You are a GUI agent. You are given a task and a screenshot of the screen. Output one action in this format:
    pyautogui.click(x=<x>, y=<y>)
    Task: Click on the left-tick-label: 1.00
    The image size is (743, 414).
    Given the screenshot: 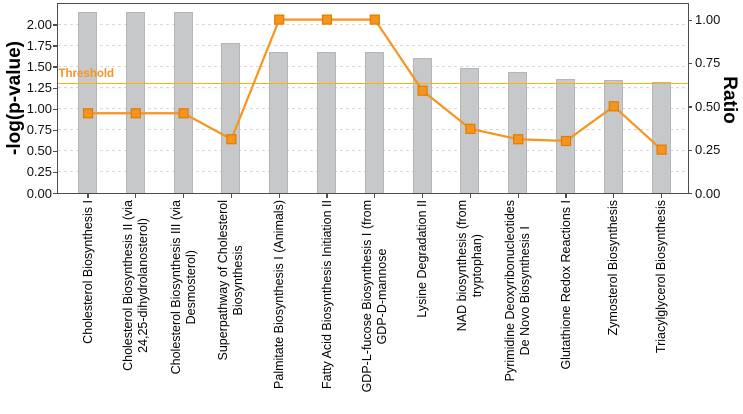 What is the action you would take?
    pyautogui.click(x=39, y=109)
    